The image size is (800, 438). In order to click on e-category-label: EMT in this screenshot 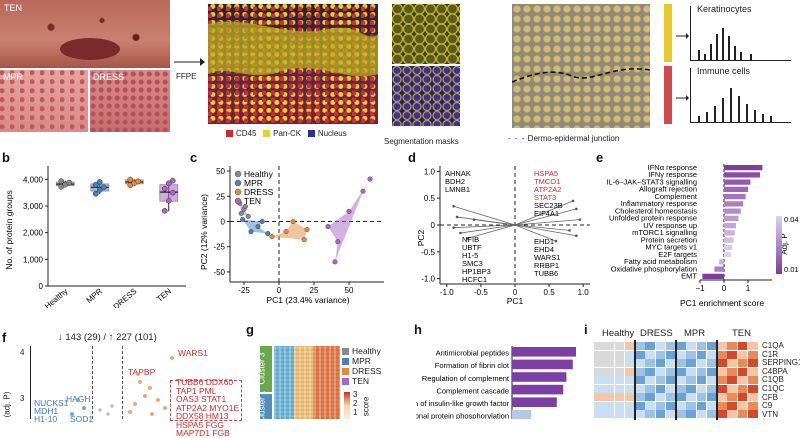, I will do `click(689, 276)`.